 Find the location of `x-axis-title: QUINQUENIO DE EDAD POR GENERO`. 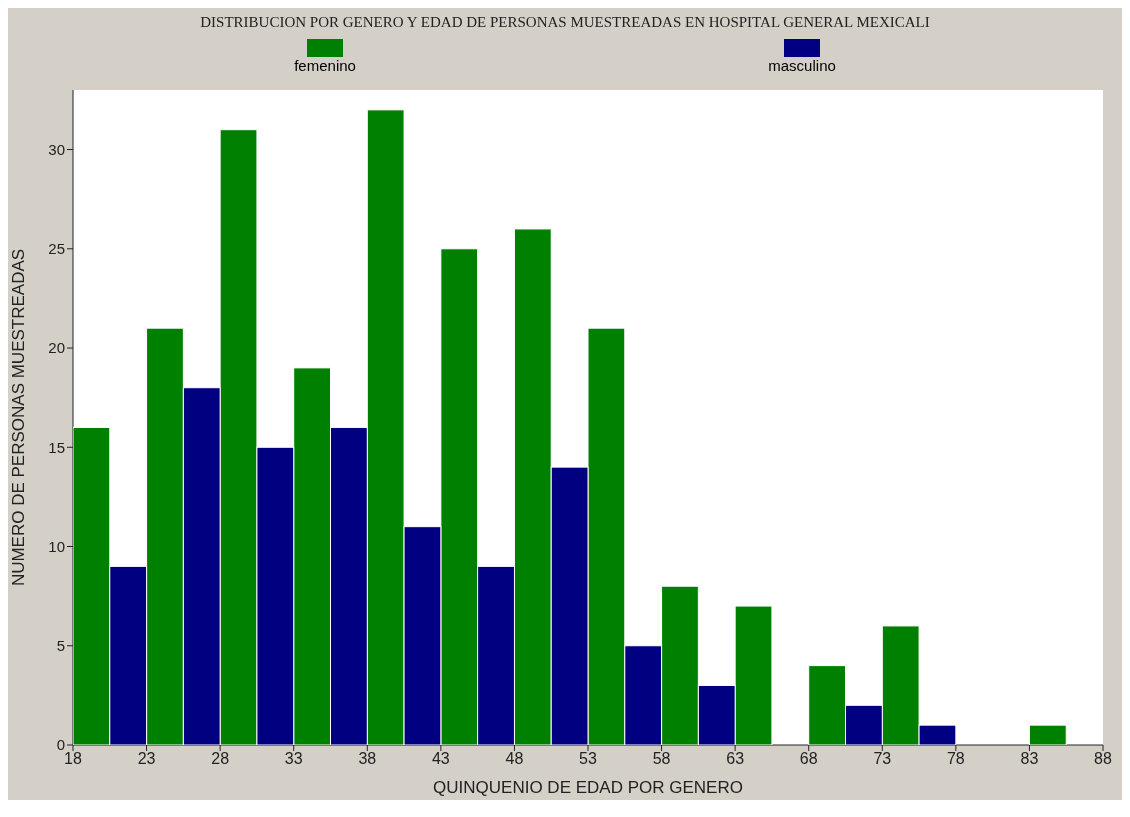

x-axis-title: QUINQUENIO DE EDAD POR GENERO is located at coordinates (588, 787).